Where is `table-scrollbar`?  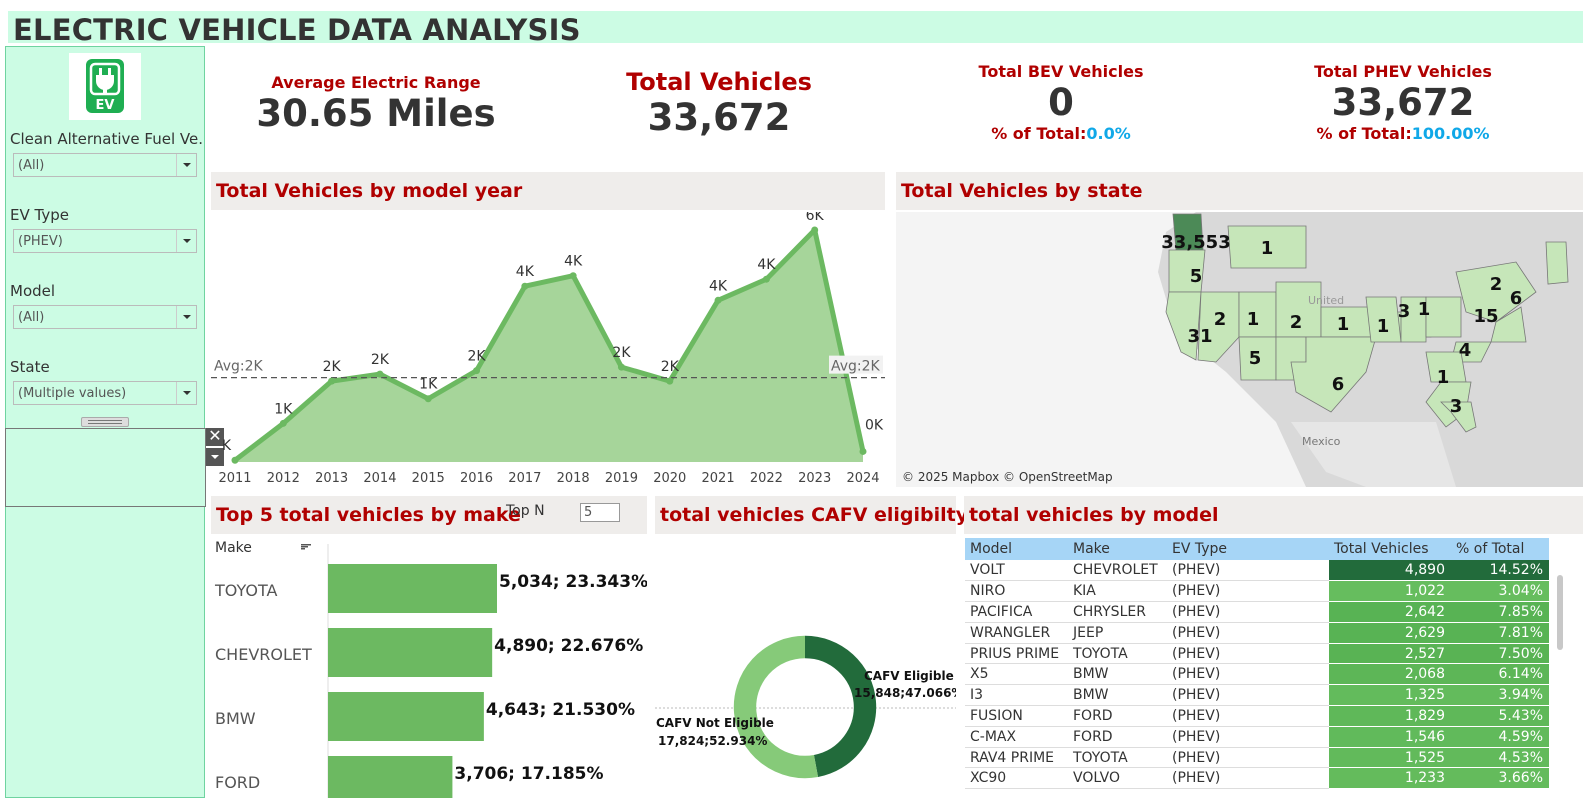 table-scrollbar is located at coordinates (1560, 612).